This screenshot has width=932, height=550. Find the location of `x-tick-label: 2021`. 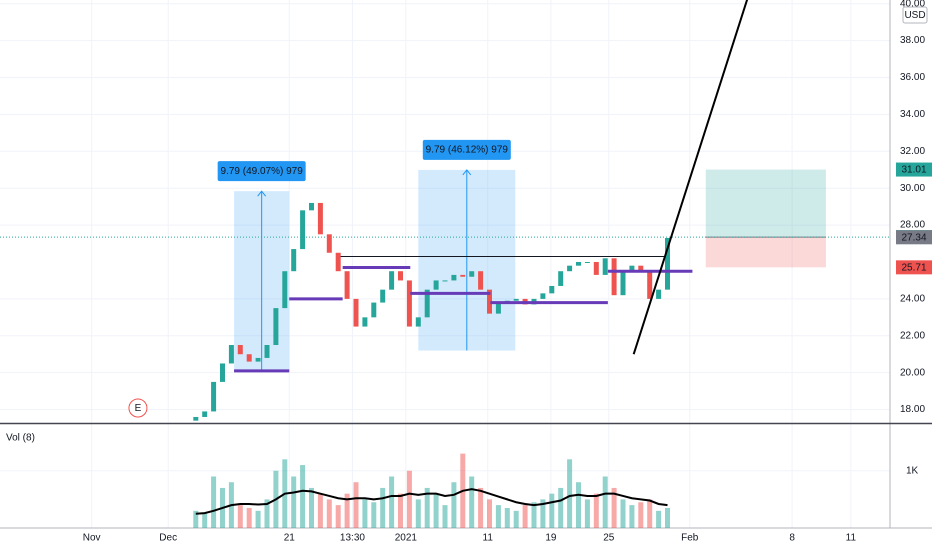

x-tick-label: 2021 is located at coordinates (406, 538).